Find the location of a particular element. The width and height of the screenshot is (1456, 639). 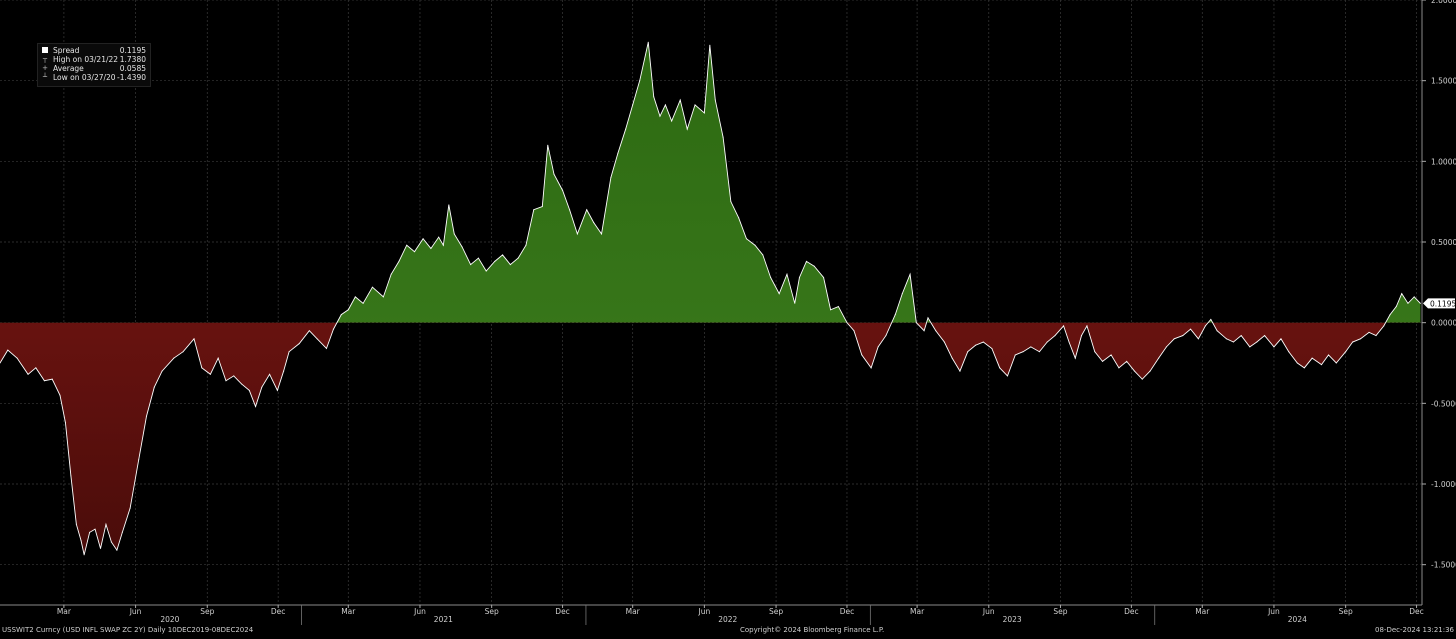

legend-value: 0.0585 is located at coordinates (133, 68).